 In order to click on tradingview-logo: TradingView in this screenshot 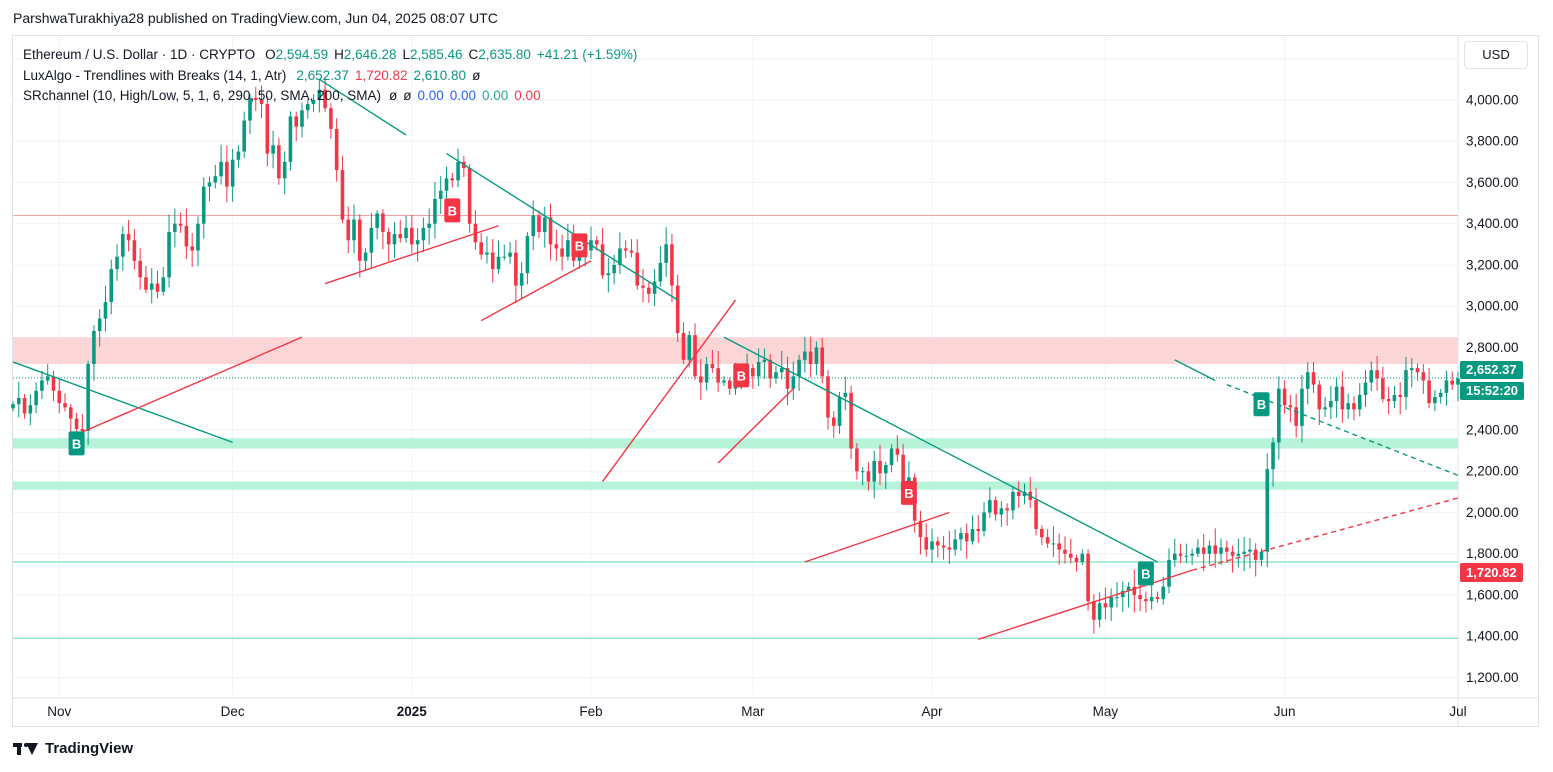, I will do `click(73, 748)`.